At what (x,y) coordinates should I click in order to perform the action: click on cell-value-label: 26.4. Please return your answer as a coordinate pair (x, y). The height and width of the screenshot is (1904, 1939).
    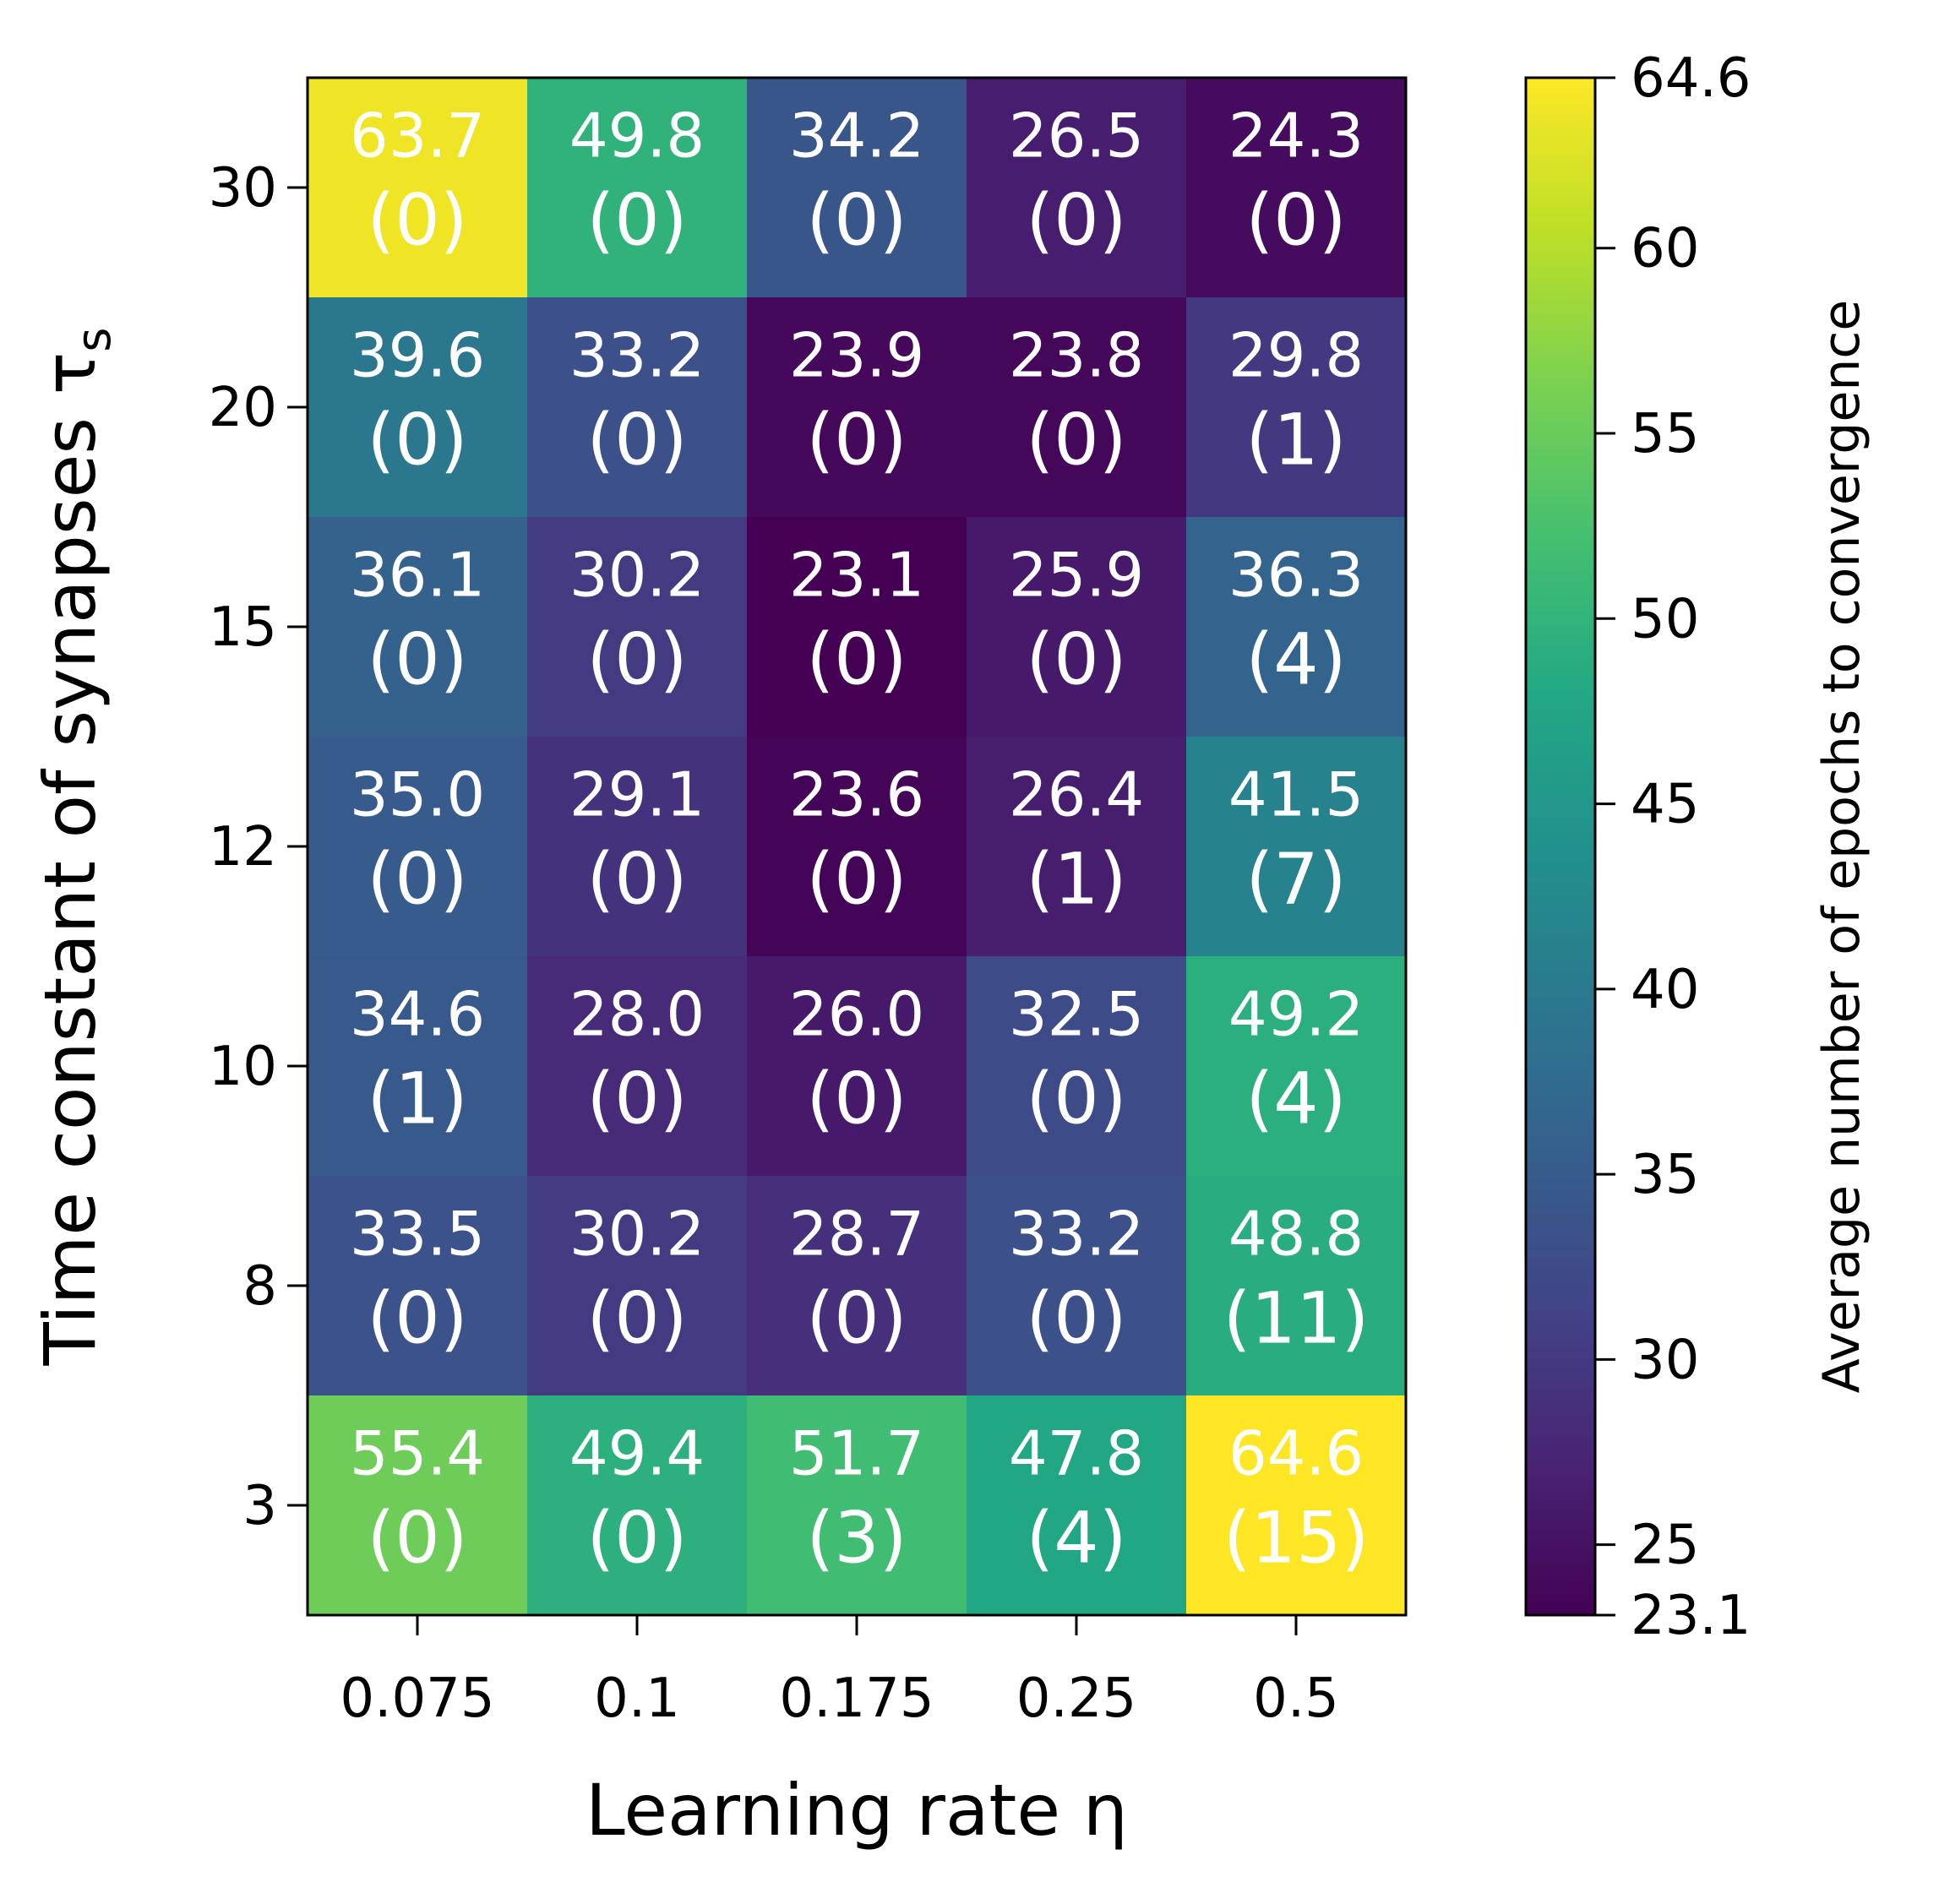
    Looking at the image, I should click on (1076, 794).